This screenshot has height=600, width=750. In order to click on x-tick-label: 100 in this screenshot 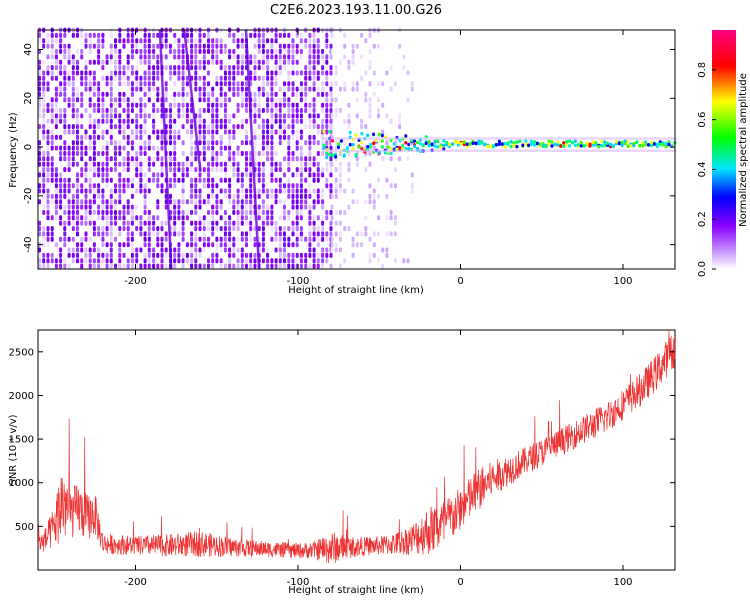, I will do `click(622, 281)`.